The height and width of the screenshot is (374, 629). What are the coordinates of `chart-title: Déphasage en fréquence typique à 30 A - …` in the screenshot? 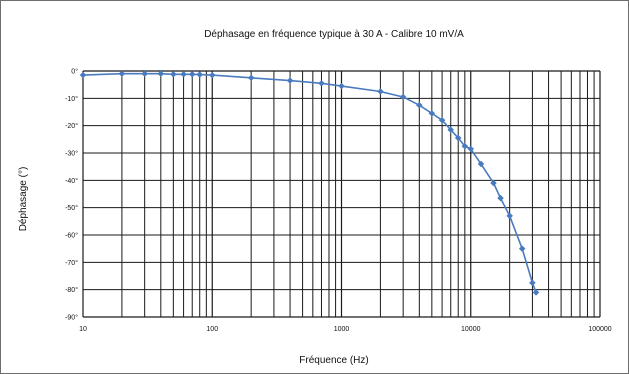 It's located at (334, 34).